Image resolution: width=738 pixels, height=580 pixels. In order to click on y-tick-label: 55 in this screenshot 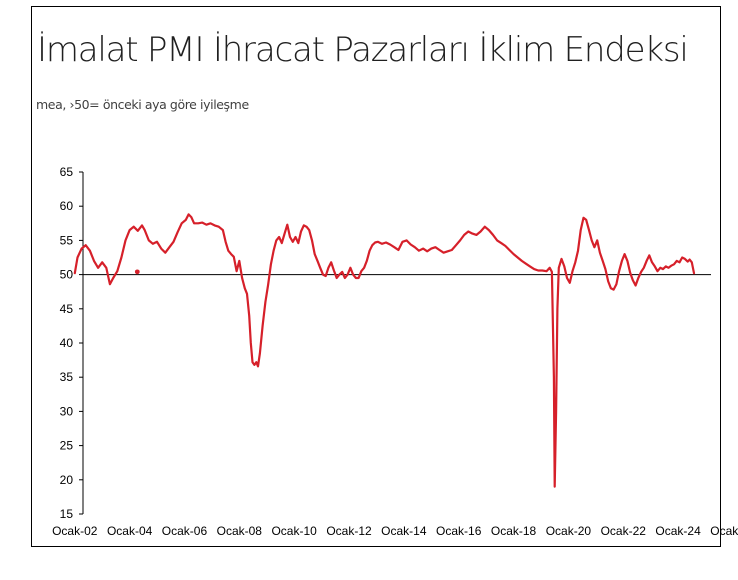, I will do `click(67, 240)`.